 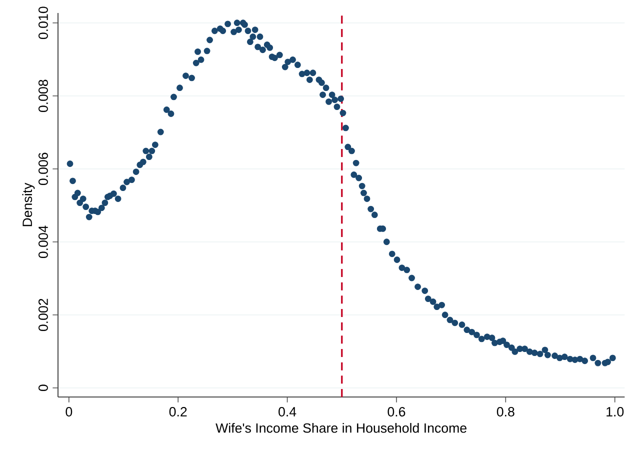 What do you see at coordinates (341, 427) in the screenshot?
I see `x-axis-title: Wife's Income Share in Household Income` at bounding box center [341, 427].